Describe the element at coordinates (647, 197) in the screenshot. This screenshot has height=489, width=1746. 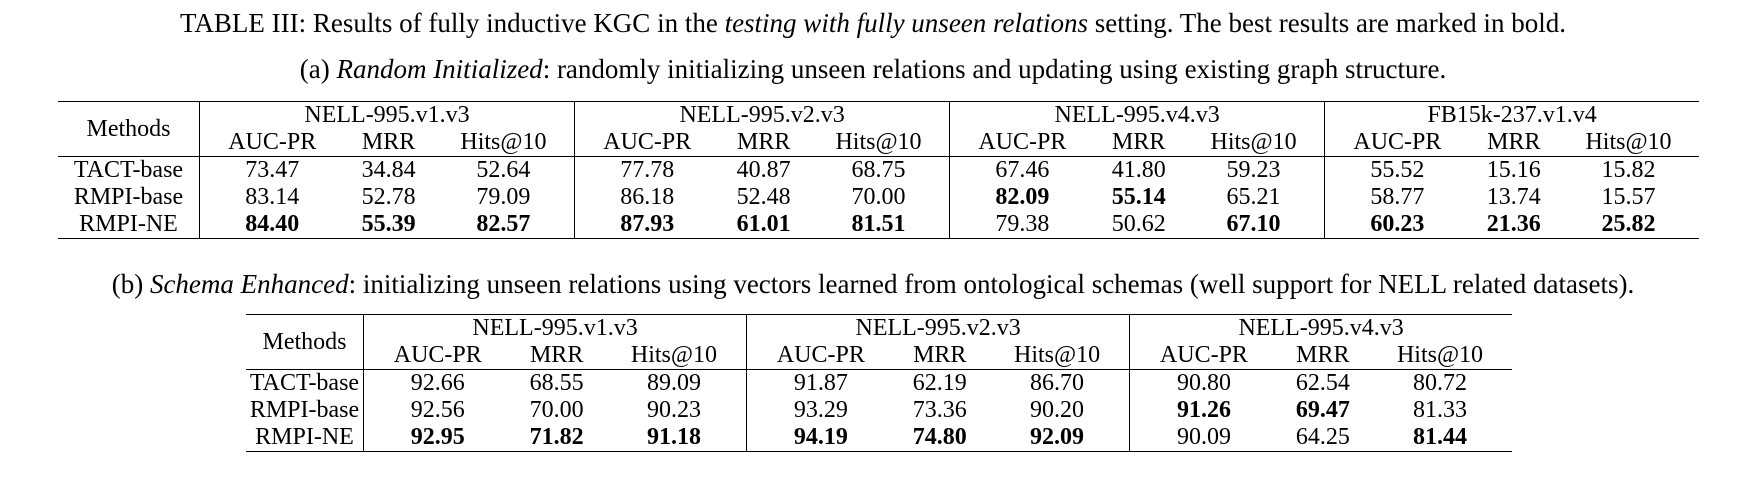
I see `result-value: 86.18` at that location.